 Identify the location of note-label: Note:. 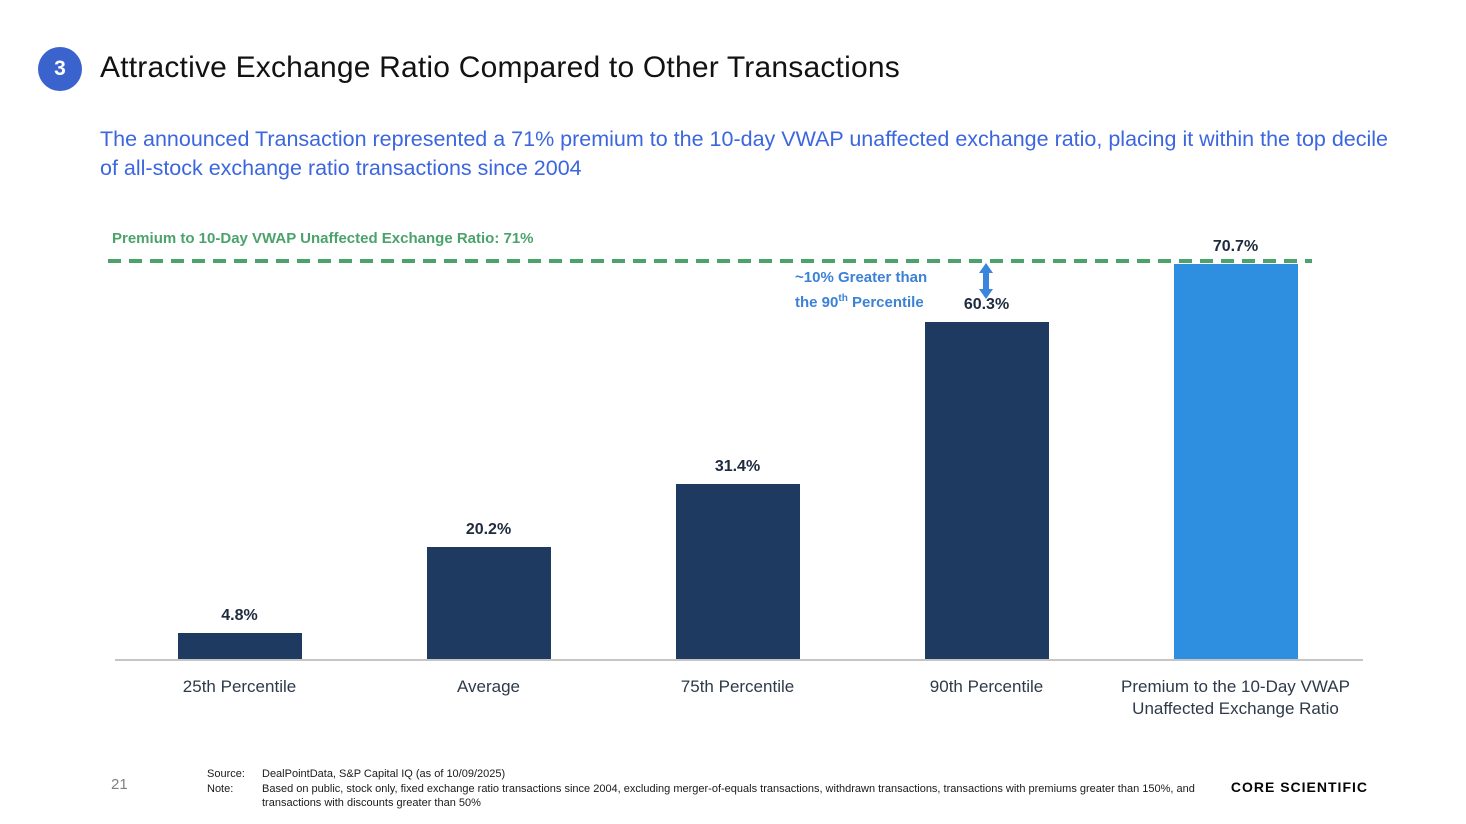
(220, 788).